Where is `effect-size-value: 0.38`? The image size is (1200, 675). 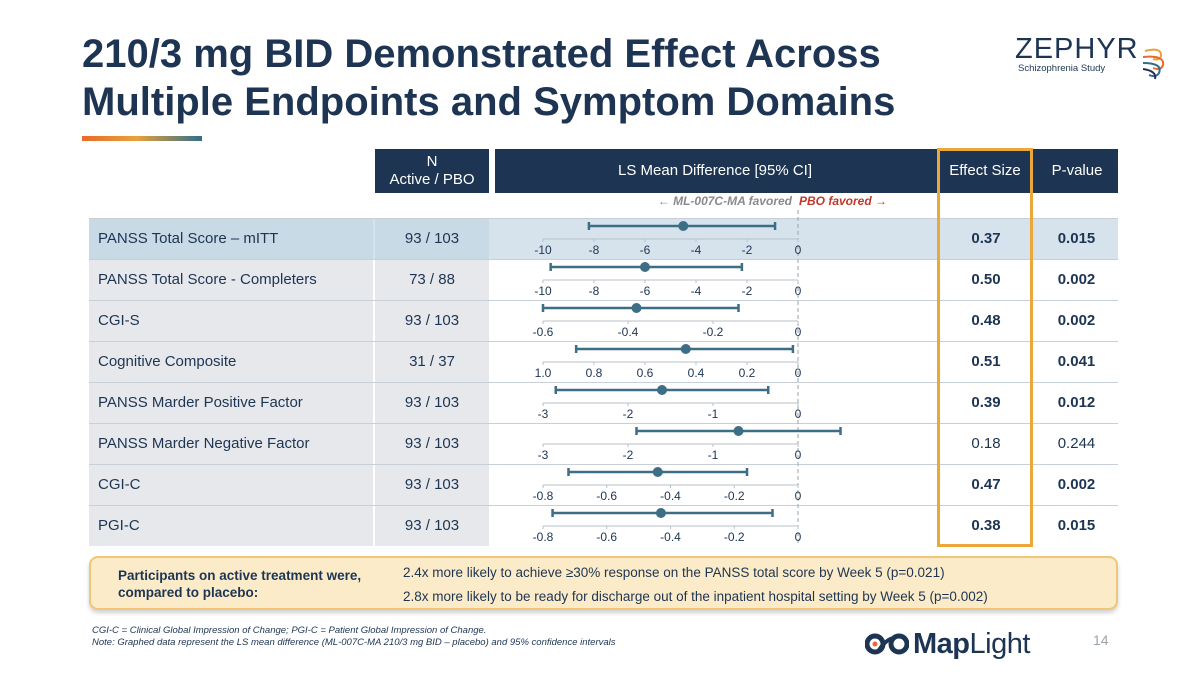
effect-size-value: 0.38 is located at coordinates (986, 525).